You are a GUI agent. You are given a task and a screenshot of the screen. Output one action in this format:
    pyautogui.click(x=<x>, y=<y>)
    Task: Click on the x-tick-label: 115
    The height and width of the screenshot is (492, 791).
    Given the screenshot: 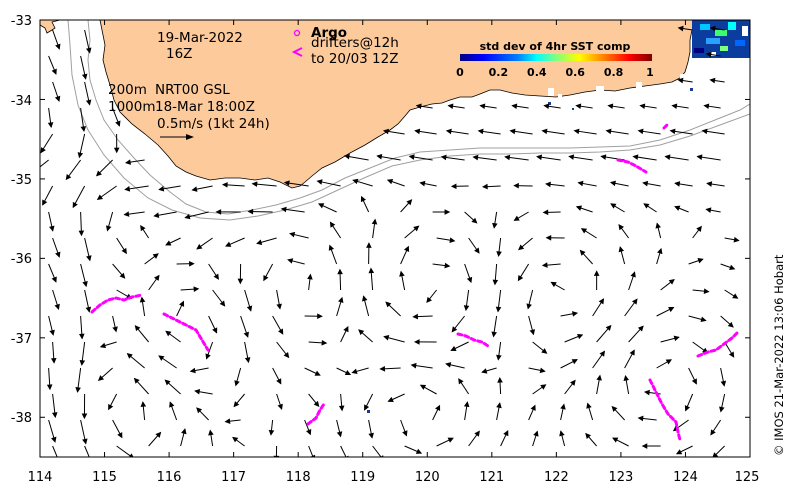 What is the action you would take?
    pyautogui.click(x=104, y=477)
    